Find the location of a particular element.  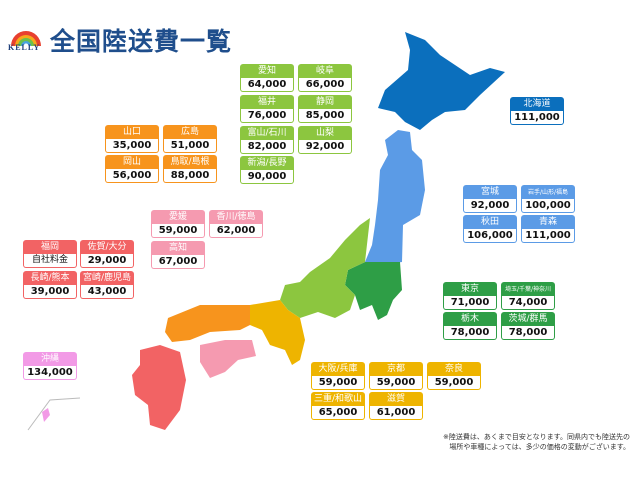

card-price: 65,000 is located at coordinates (338, 412).